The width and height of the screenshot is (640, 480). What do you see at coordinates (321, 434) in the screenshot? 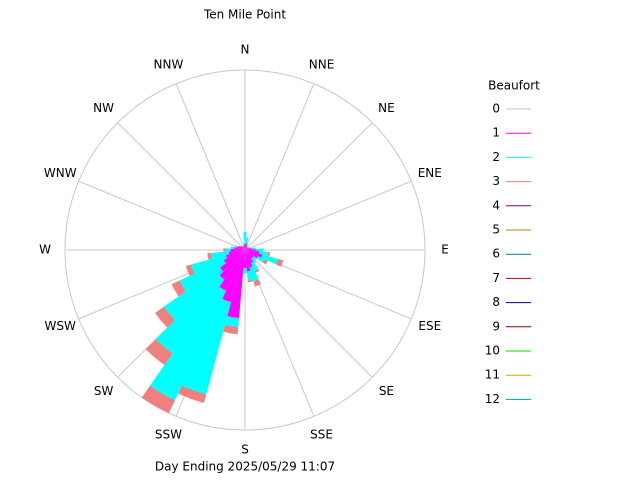
I see `direction-label: SSE` at bounding box center [321, 434].